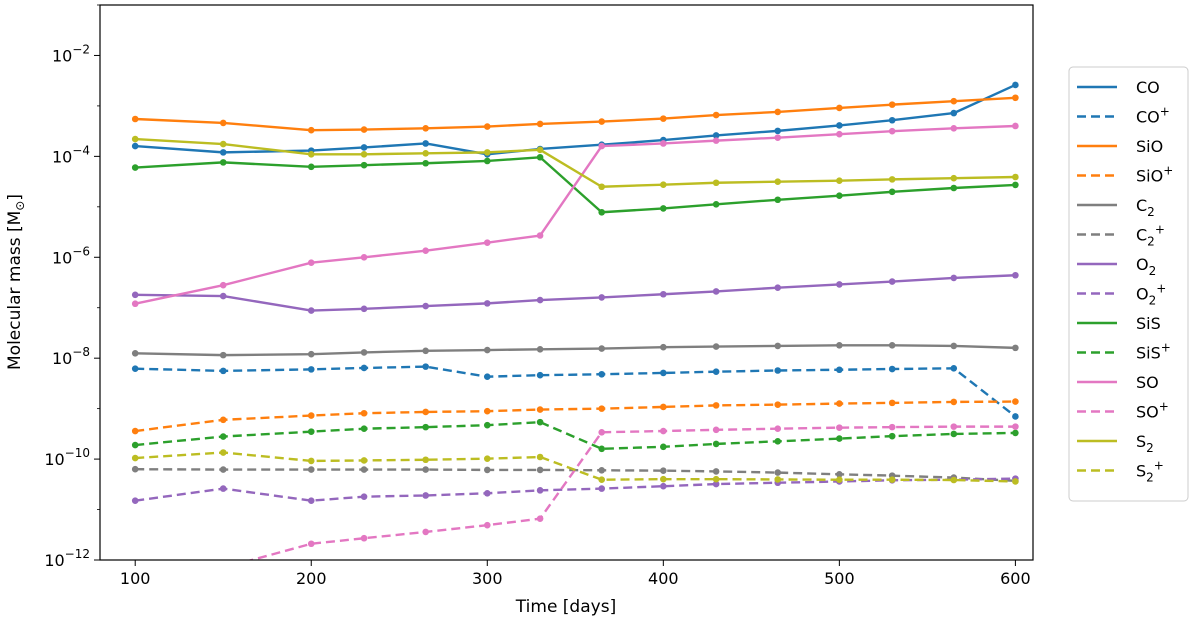 Image resolution: width=1200 pixels, height=620 pixels. What do you see at coordinates (71, 53) in the screenshot?
I see `y-tick-label: 10−2` at bounding box center [71, 53].